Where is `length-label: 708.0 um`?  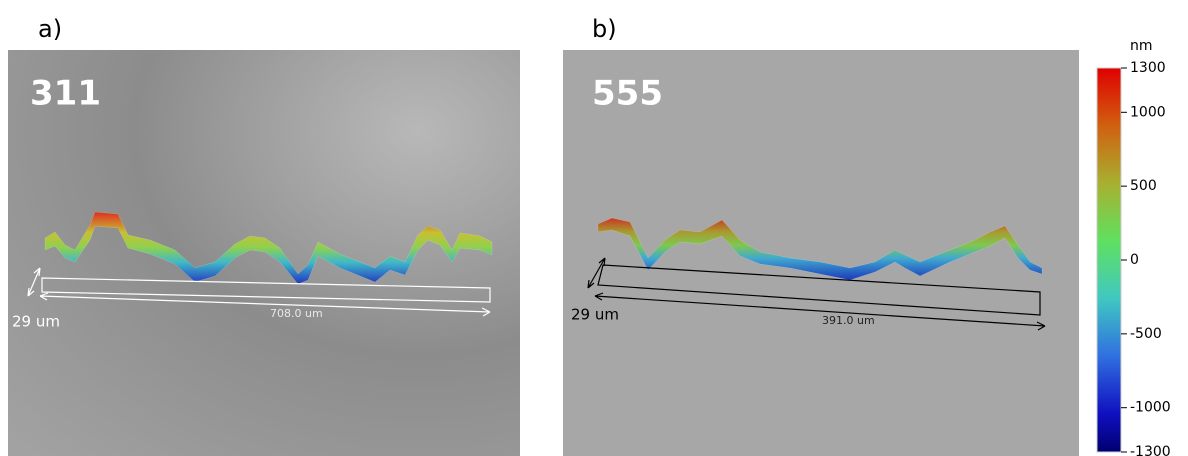 length-label: 708.0 um is located at coordinates (296, 313).